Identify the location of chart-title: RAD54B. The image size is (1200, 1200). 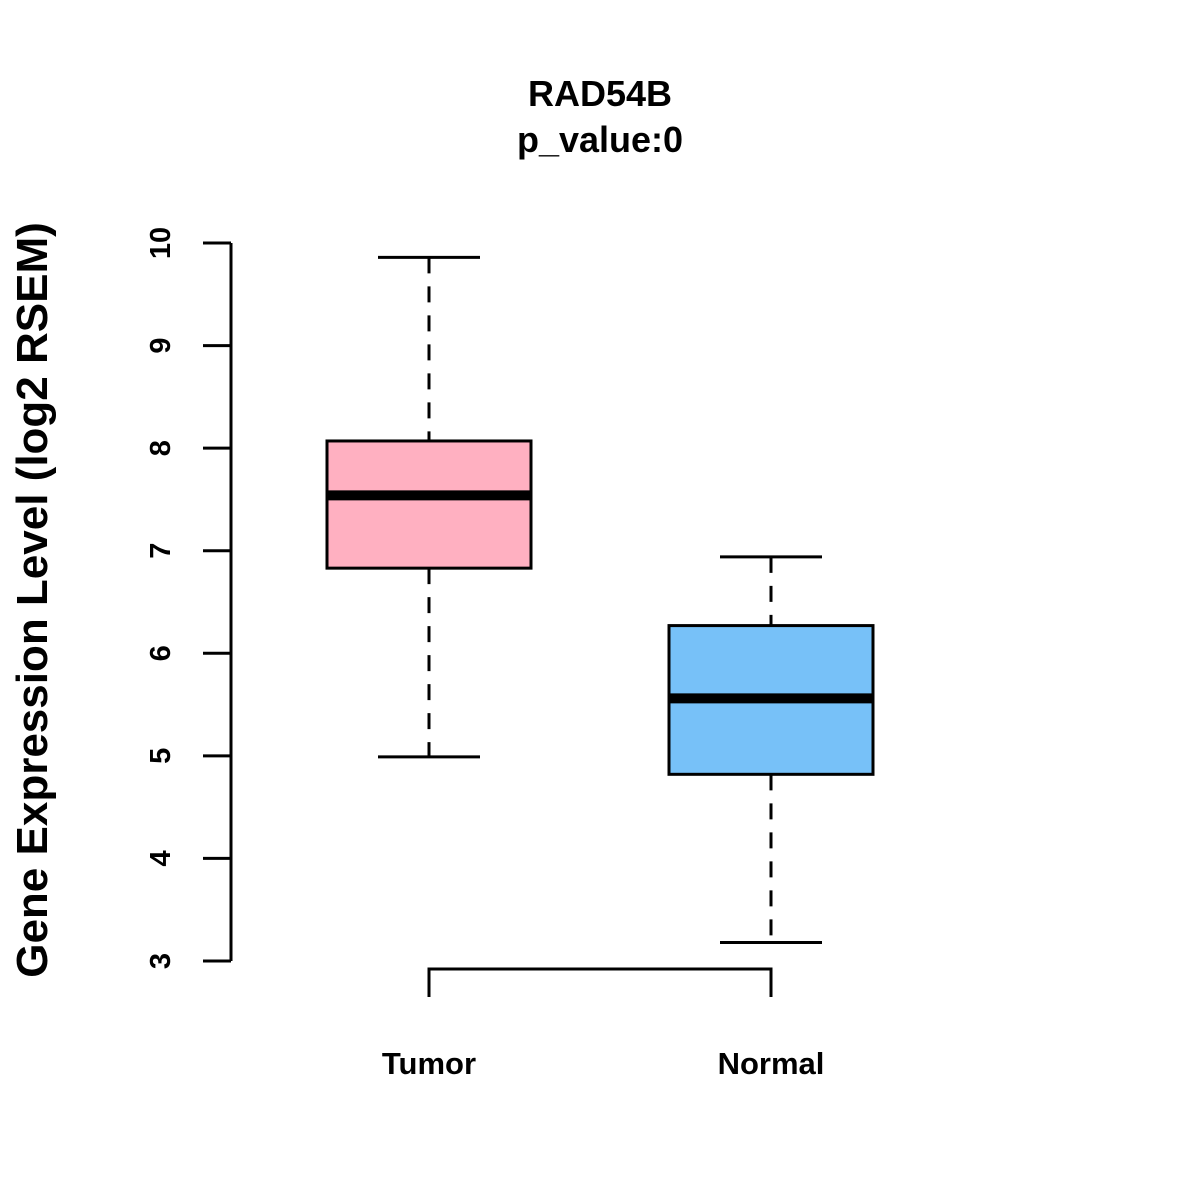
(600, 93).